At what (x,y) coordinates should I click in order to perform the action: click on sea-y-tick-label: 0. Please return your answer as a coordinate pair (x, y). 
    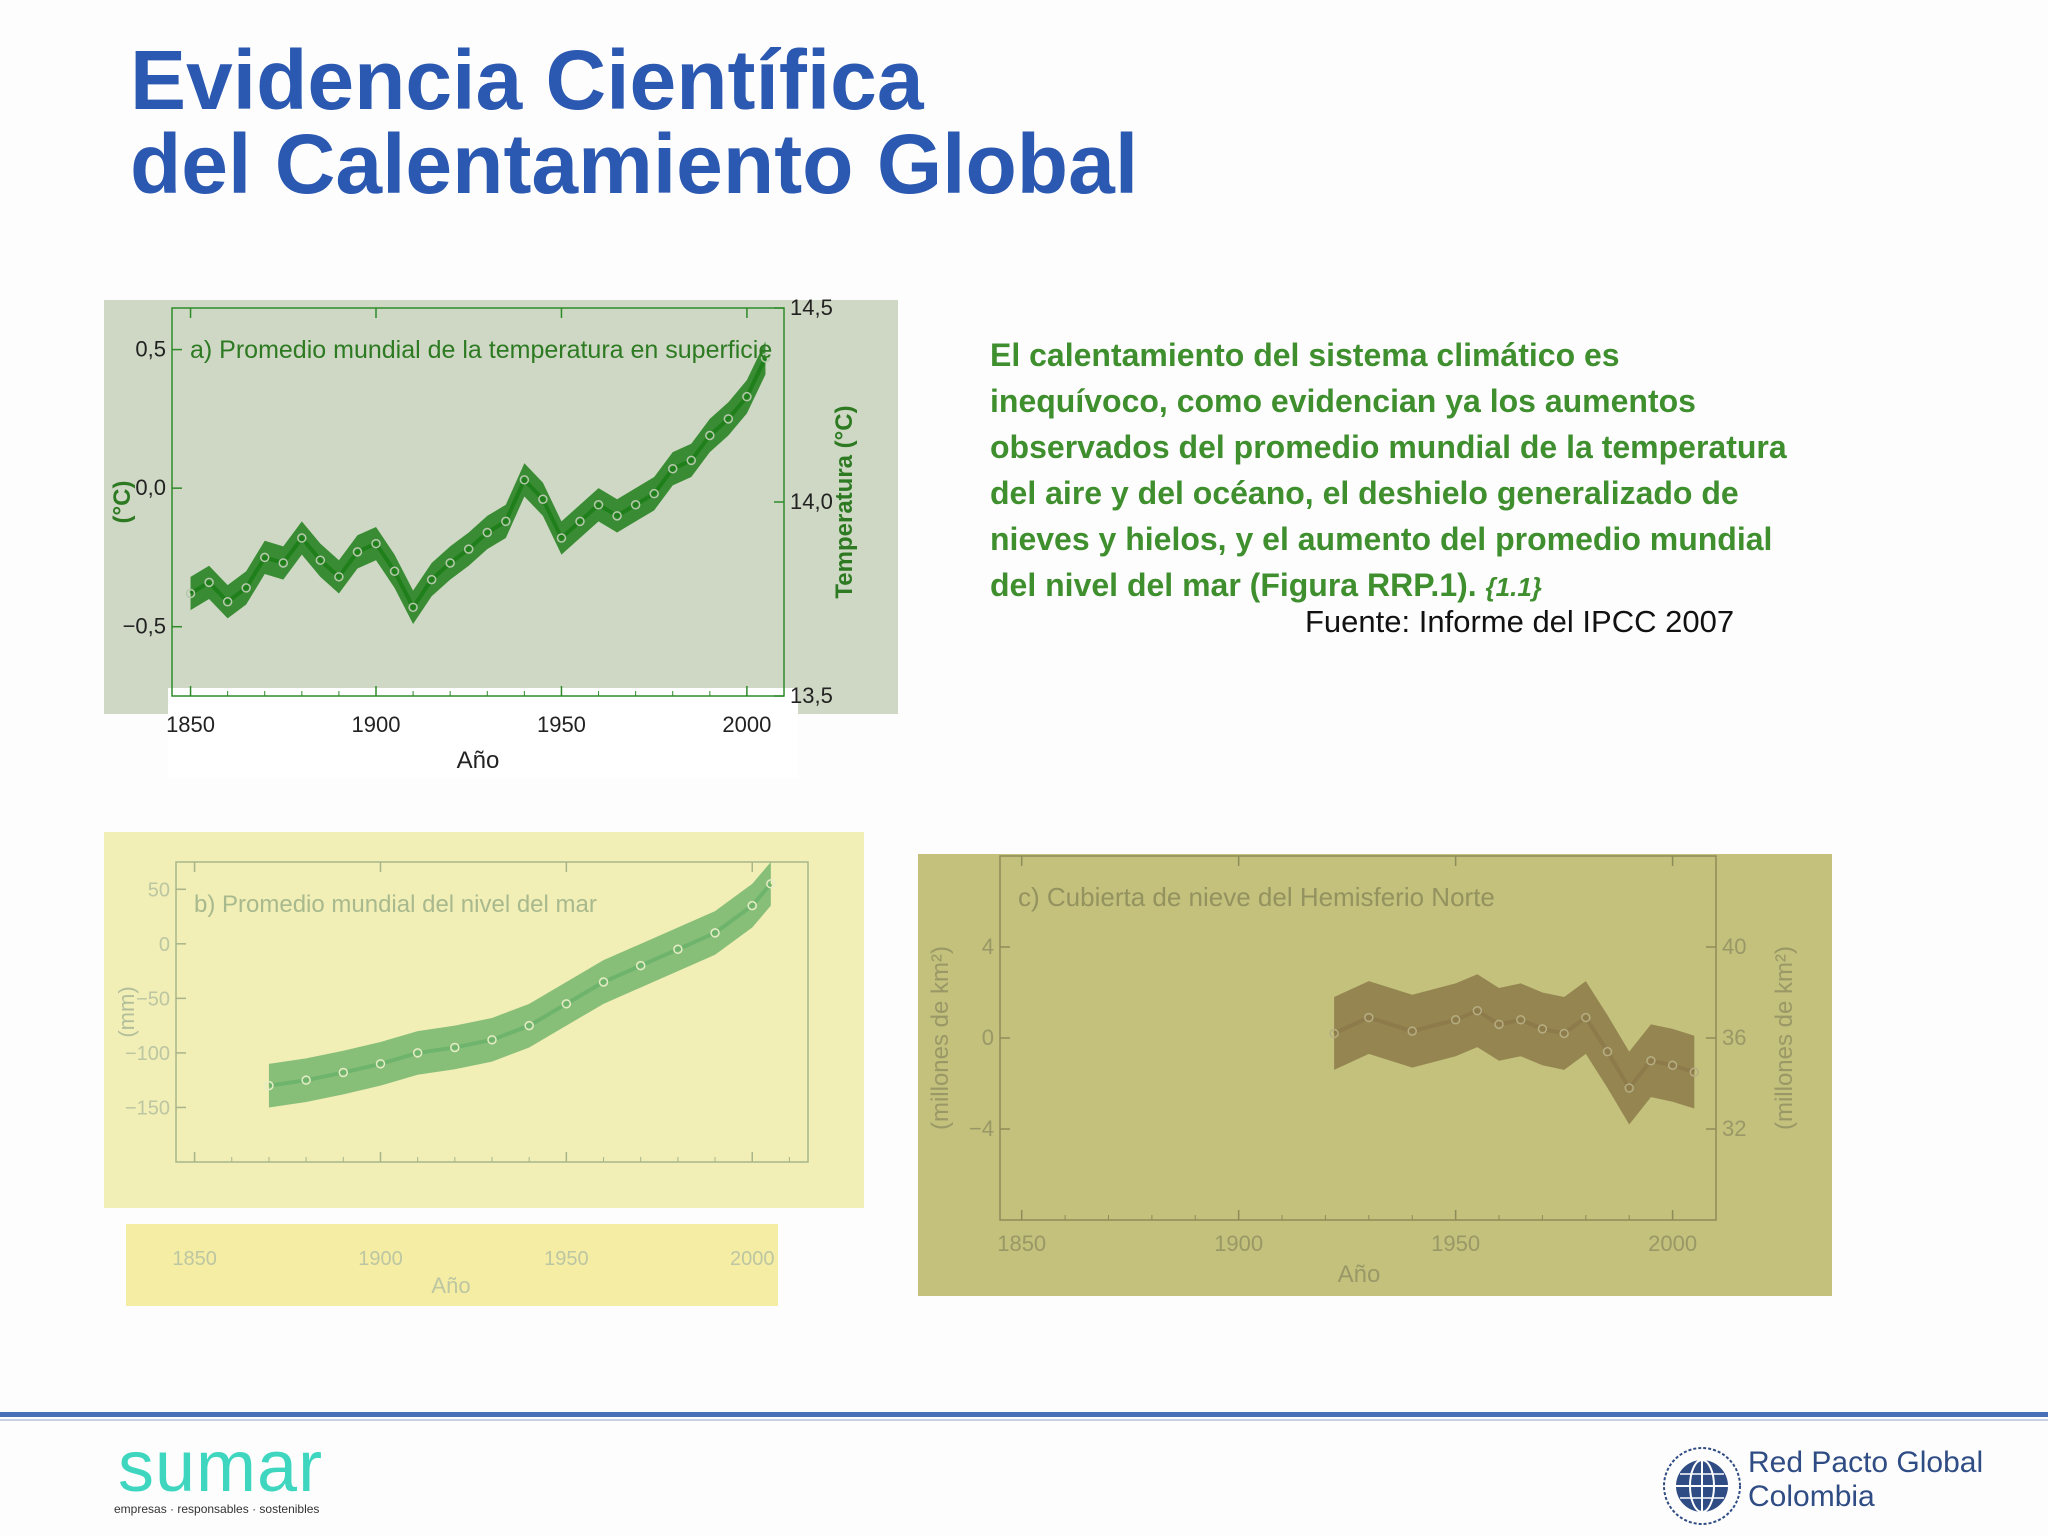
    Looking at the image, I should click on (164, 945).